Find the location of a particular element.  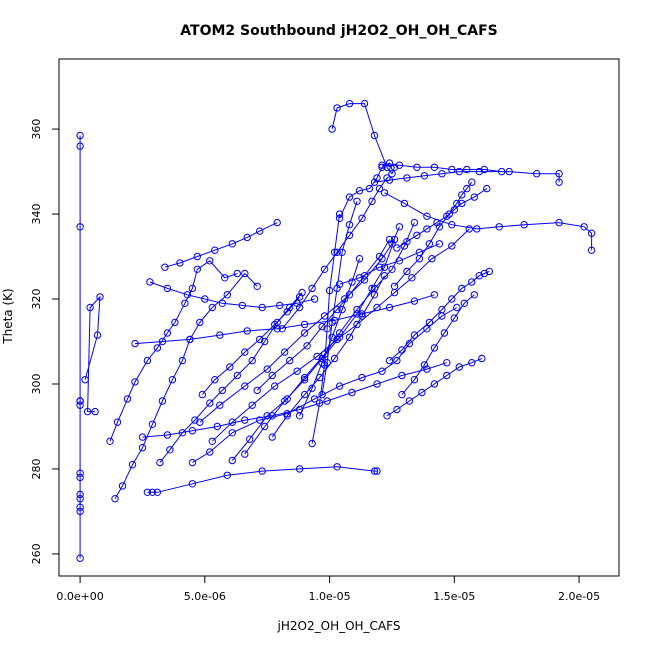

x-axis-label: jH2O2_OH_OH_CAFS is located at coordinates (339, 626).